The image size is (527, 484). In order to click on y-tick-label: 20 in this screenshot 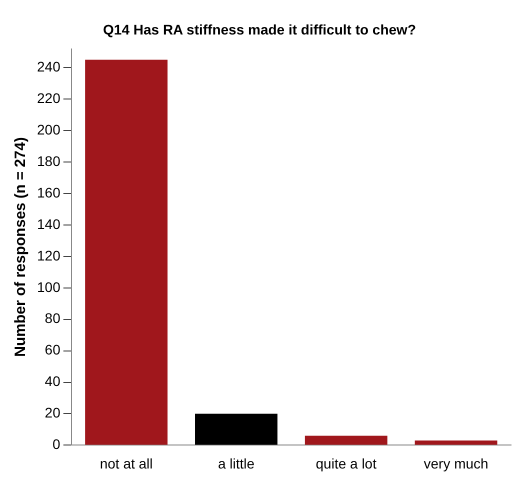, I will do `click(52, 412)`.